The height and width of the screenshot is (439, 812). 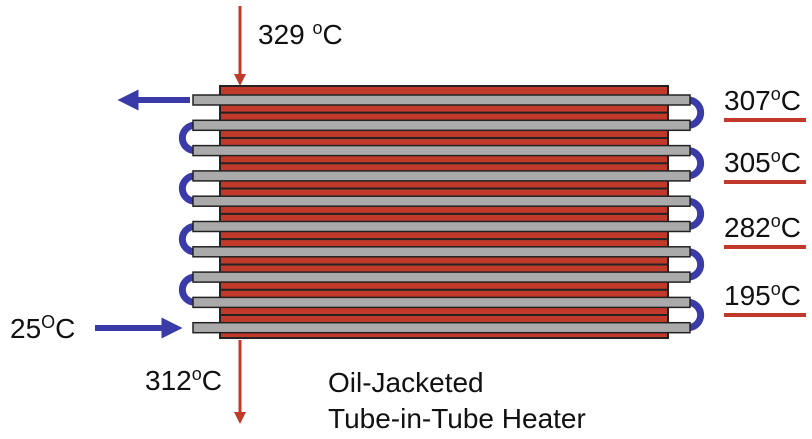 I want to click on feed-temp: 25OC, so click(x=42, y=328).